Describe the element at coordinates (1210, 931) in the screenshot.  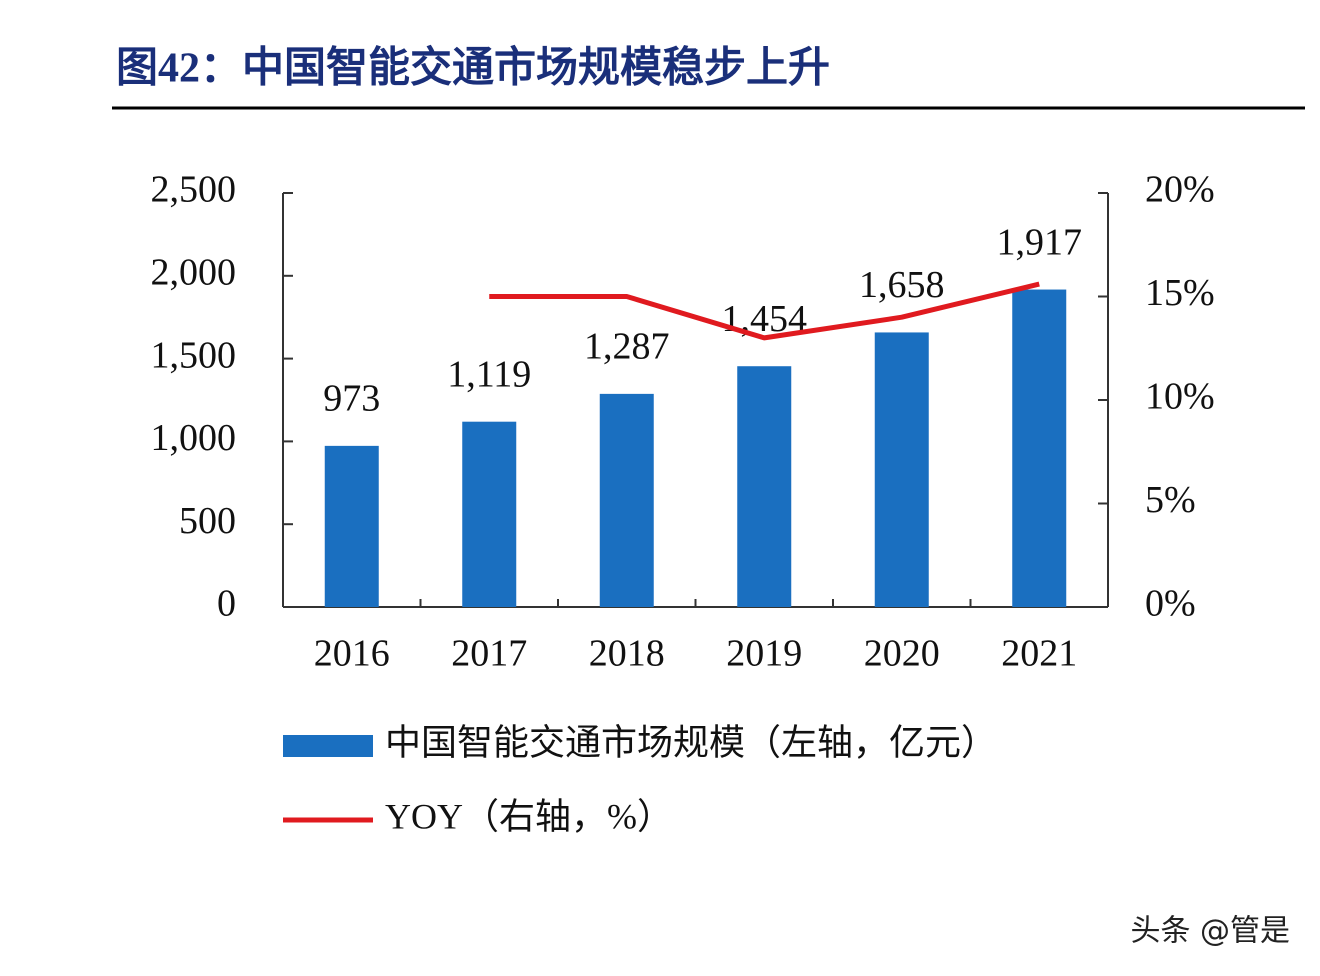
I see `watermark: 头条 @管是` at that location.